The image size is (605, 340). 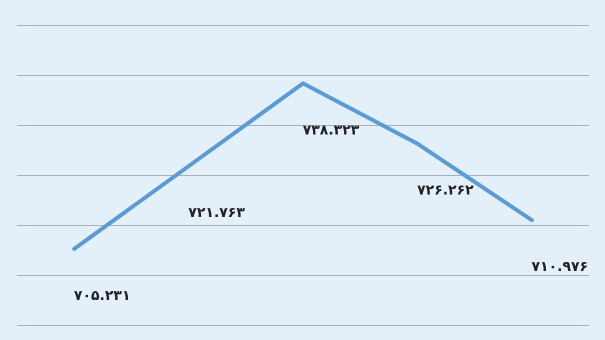 What do you see at coordinates (217, 213) in the screenshot?
I see `data-label: ۷۲۱.۷۶۳` at bounding box center [217, 213].